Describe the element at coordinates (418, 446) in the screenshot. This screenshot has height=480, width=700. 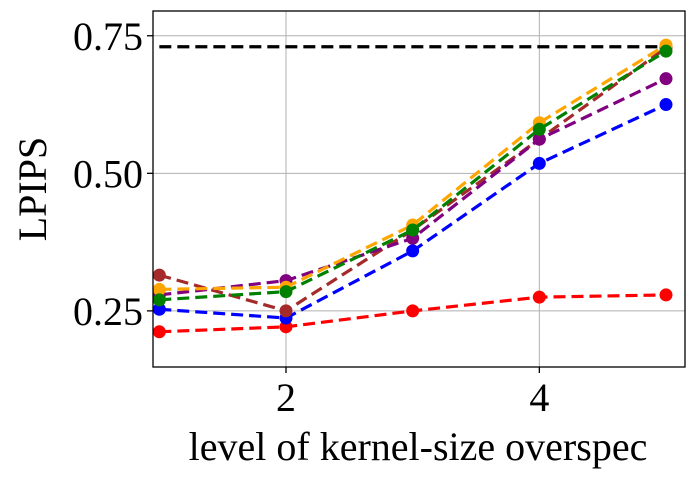
I see `x-axis-label: level of kernel-size overspec` at that location.